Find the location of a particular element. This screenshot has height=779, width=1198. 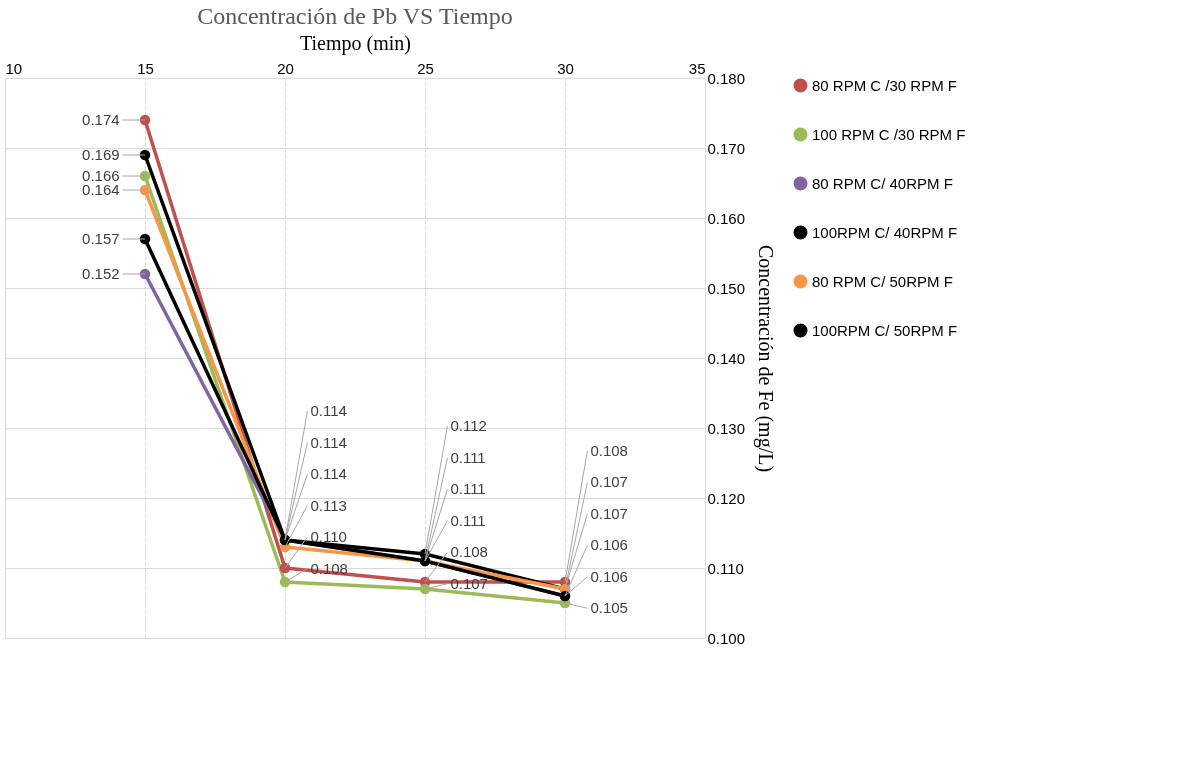

y-tick-label: 0.140 is located at coordinates (726, 358).